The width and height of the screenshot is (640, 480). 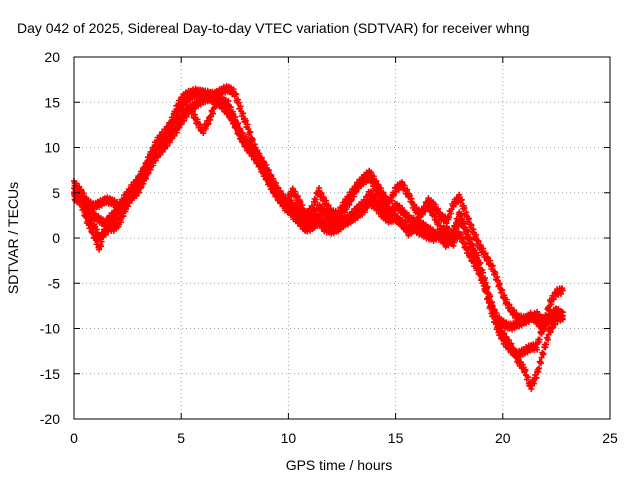 I want to click on y-tick-label: 0, so click(x=56, y=238).